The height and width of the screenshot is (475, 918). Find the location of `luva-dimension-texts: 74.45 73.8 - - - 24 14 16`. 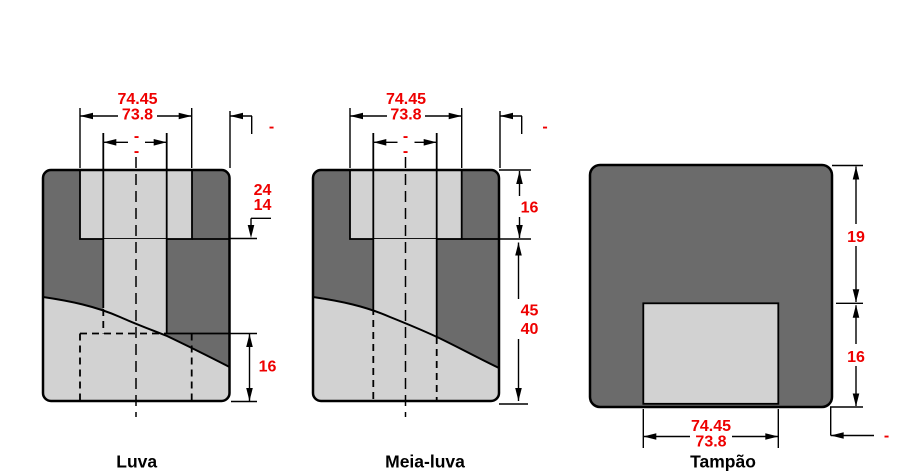

luva-dimension-texts: 74.45 73.8 - - - 24 14 16 is located at coordinates (196, 233).